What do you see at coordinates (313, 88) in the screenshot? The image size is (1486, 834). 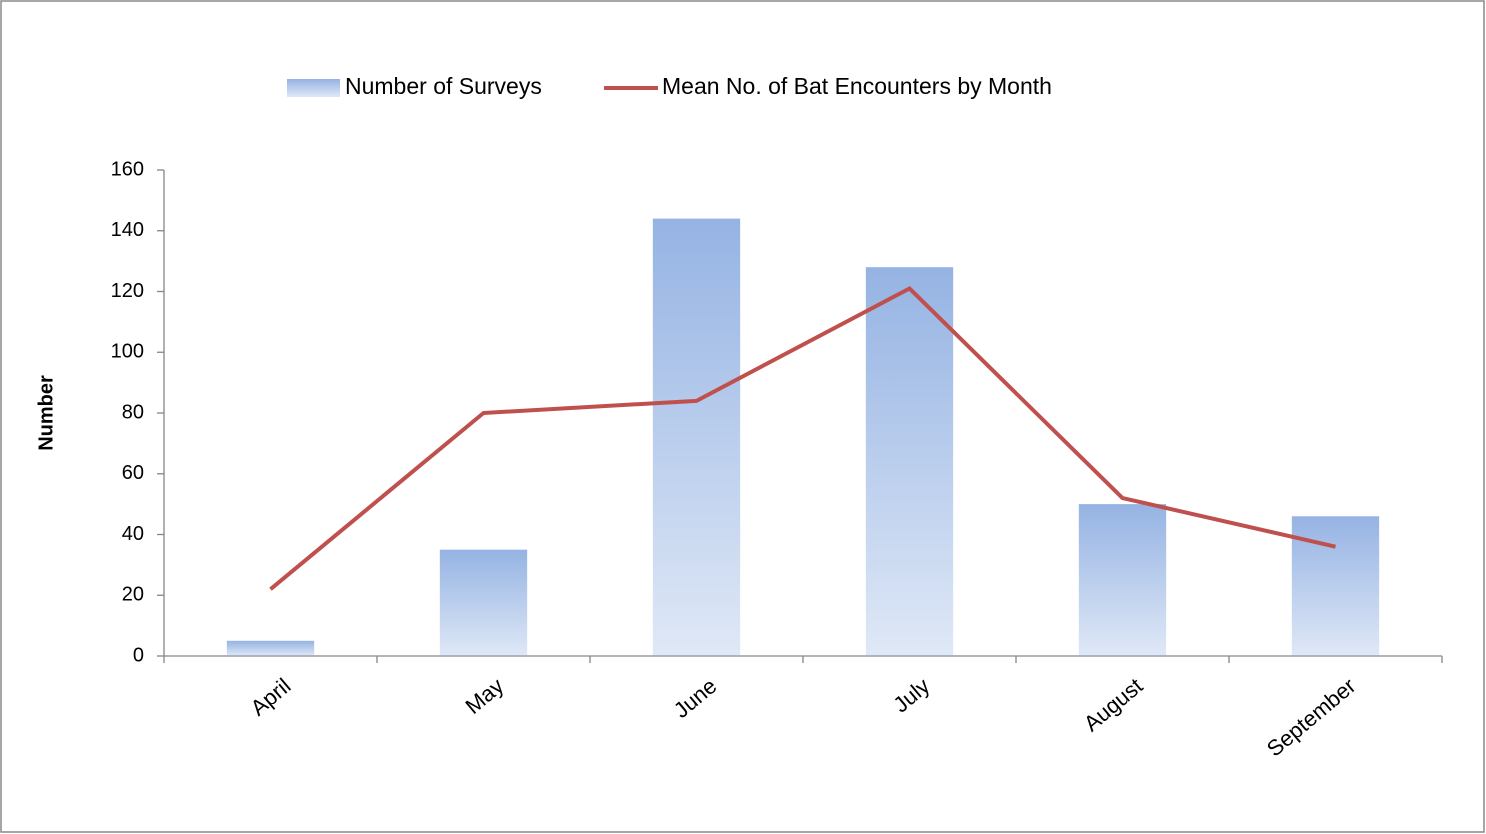 I see `legend-swatch` at bounding box center [313, 88].